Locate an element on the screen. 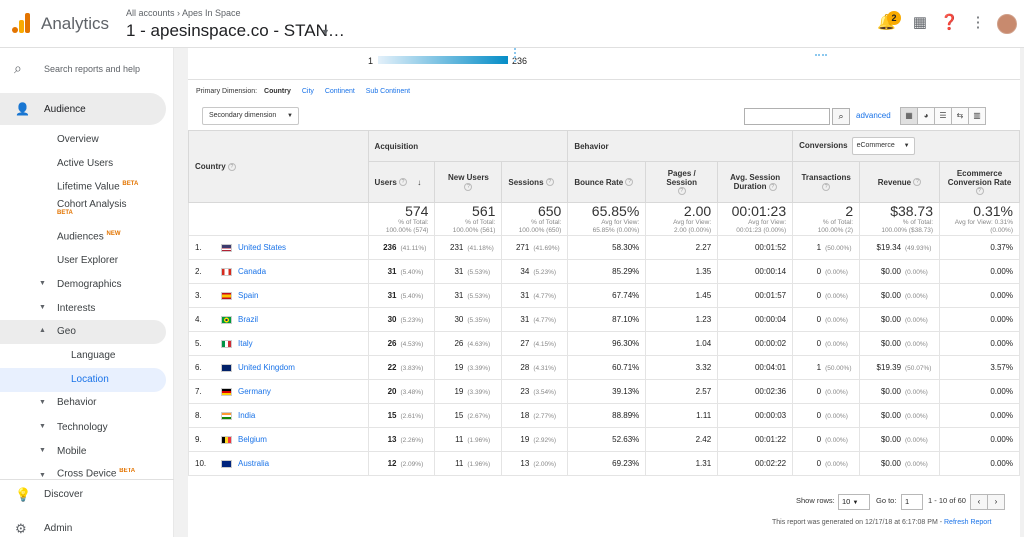 This screenshot has width=1024, height=537. column-header-revenue: Revenue ? is located at coordinates (900, 182).